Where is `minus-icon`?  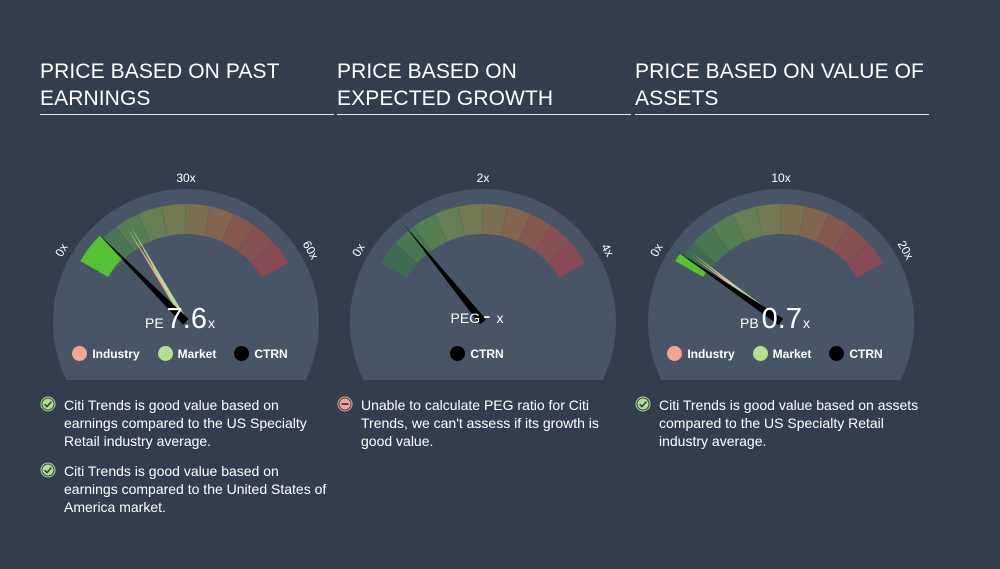 minus-icon is located at coordinates (345, 404).